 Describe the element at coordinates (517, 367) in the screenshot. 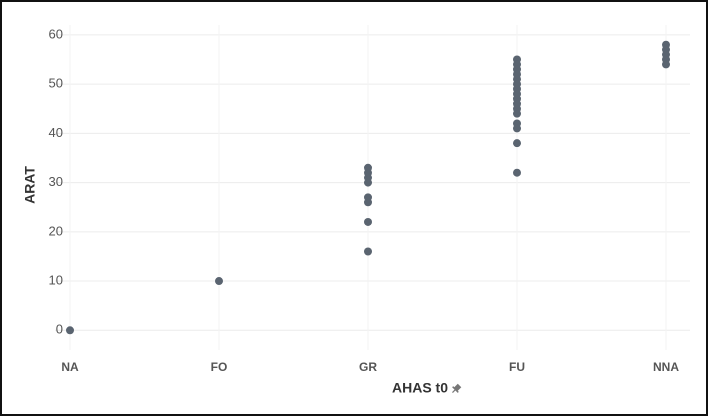

I see `x-tick-label: FU` at that location.